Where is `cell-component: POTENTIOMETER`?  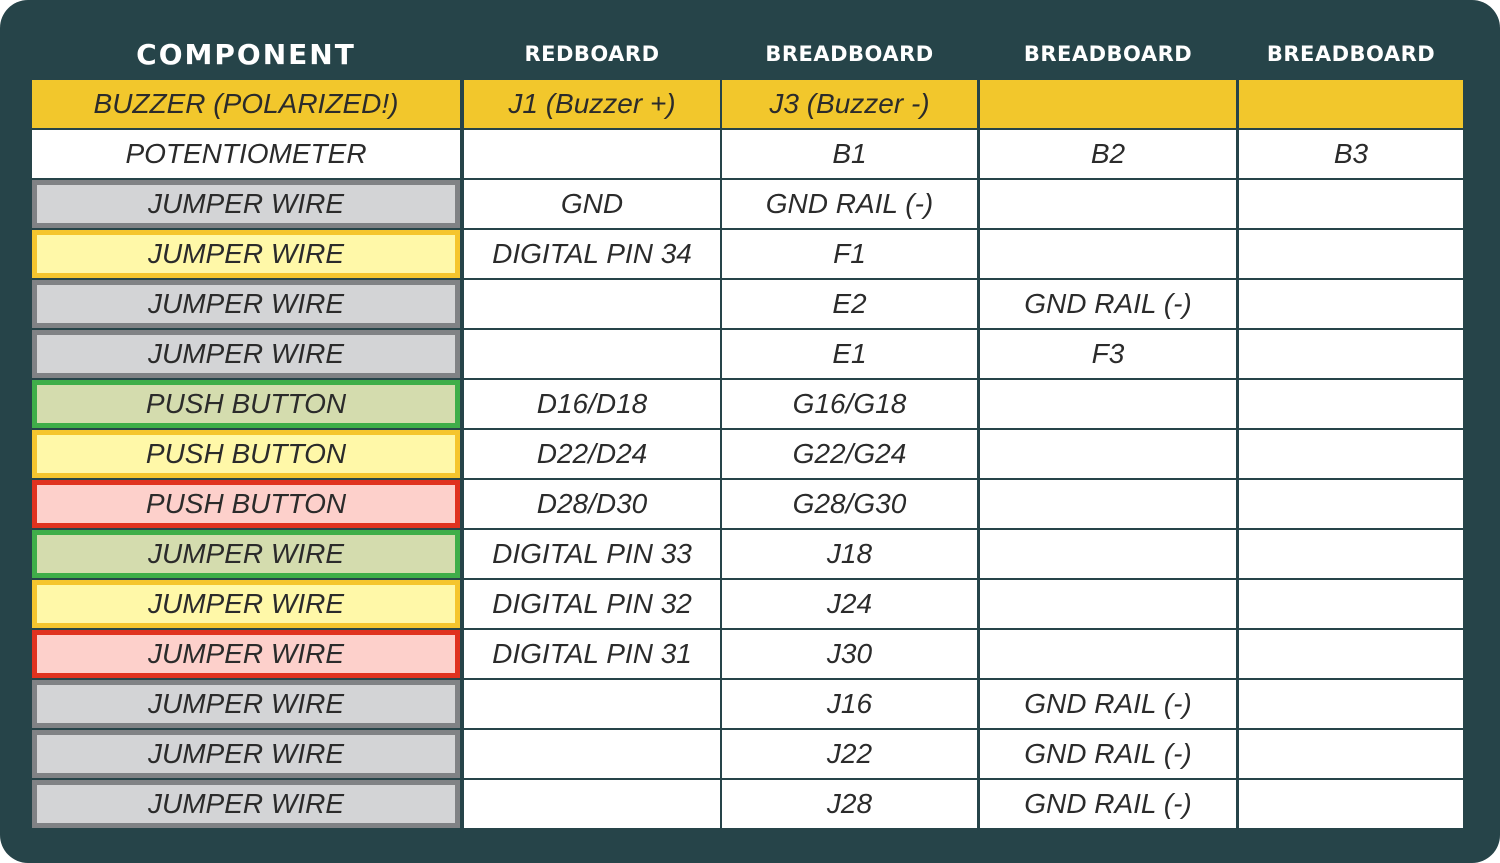 cell-component: POTENTIOMETER is located at coordinates (246, 154).